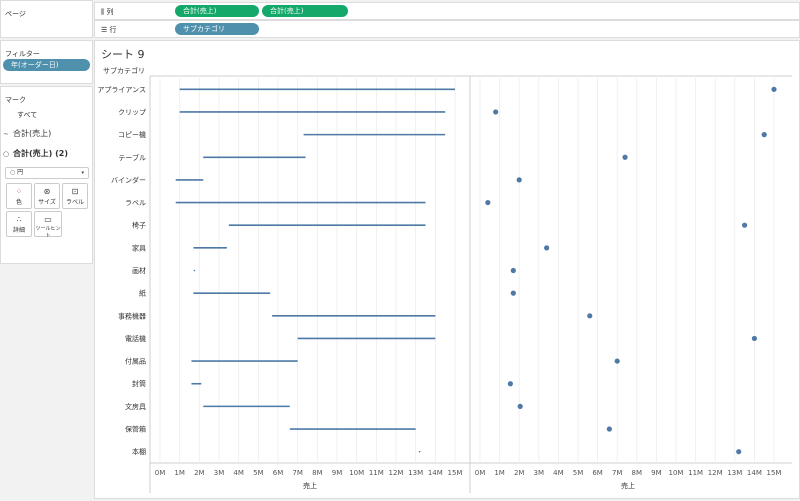 This screenshot has width=800, height=501. Describe the element at coordinates (35, 154) in the screenshot. I see `marks-row-sum-sales-2: ○ 合計(売上) (2)` at that location.